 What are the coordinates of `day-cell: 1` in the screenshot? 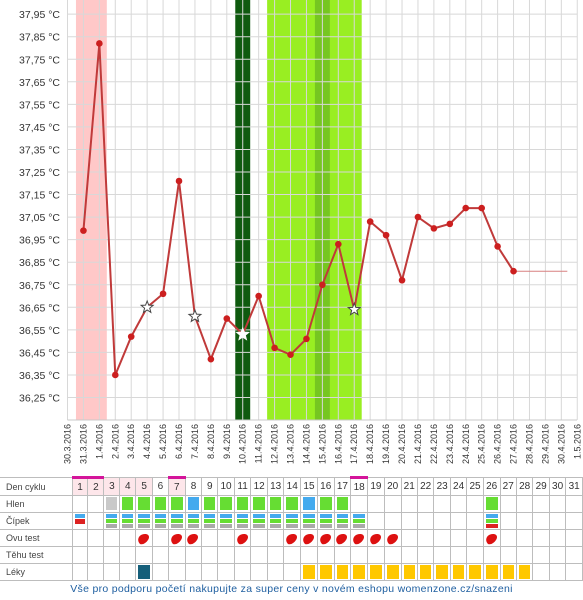 It's located at (80, 486).